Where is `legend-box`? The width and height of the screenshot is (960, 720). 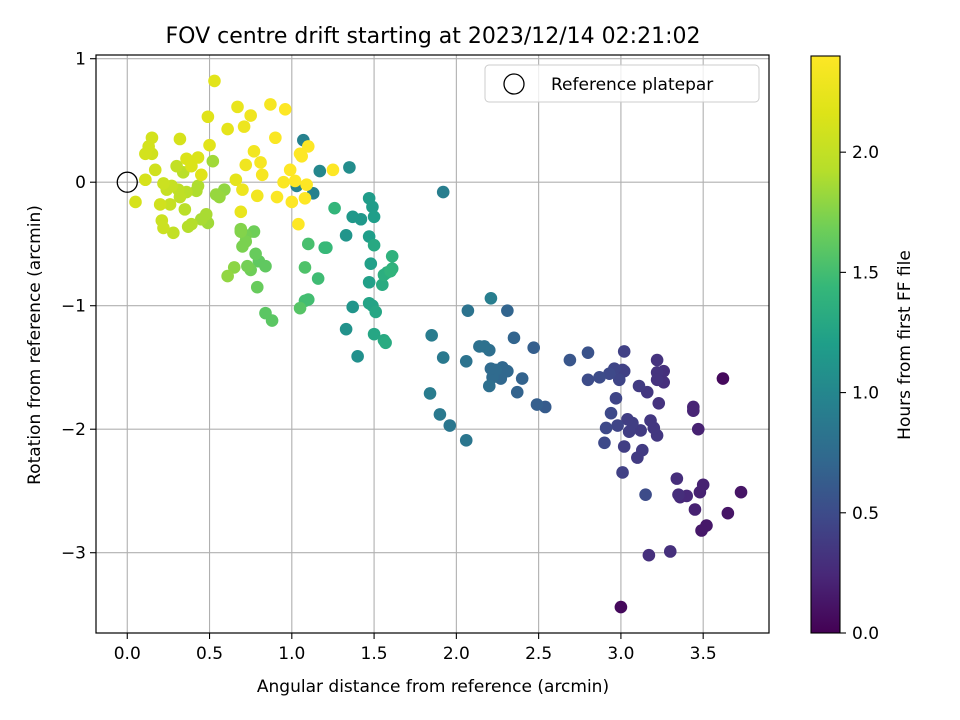
legend-box is located at coordinates (622, 83).